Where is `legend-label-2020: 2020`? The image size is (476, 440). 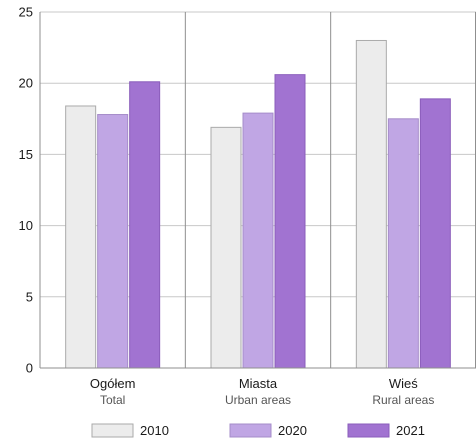 legend-label-2020: 2020 is located at coordinates (292, 430).